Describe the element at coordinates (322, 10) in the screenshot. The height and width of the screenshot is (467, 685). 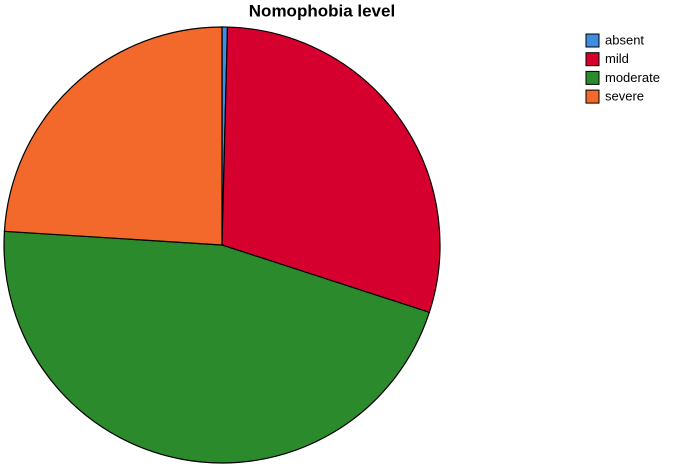
I see `chart-title: Nomophobia level` at that location.